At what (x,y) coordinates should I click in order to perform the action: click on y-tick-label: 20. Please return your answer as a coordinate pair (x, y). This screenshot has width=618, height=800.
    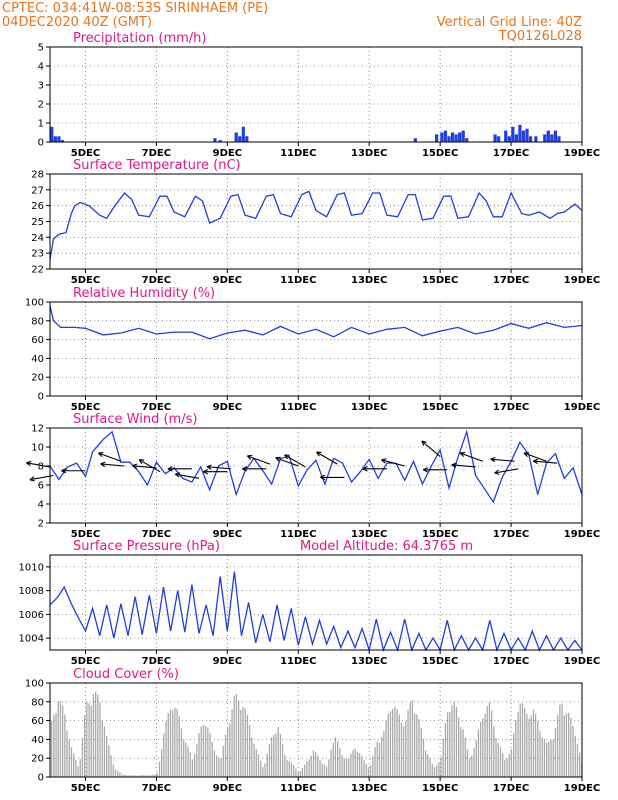
    Looking at the image, I should click on (37, 378).